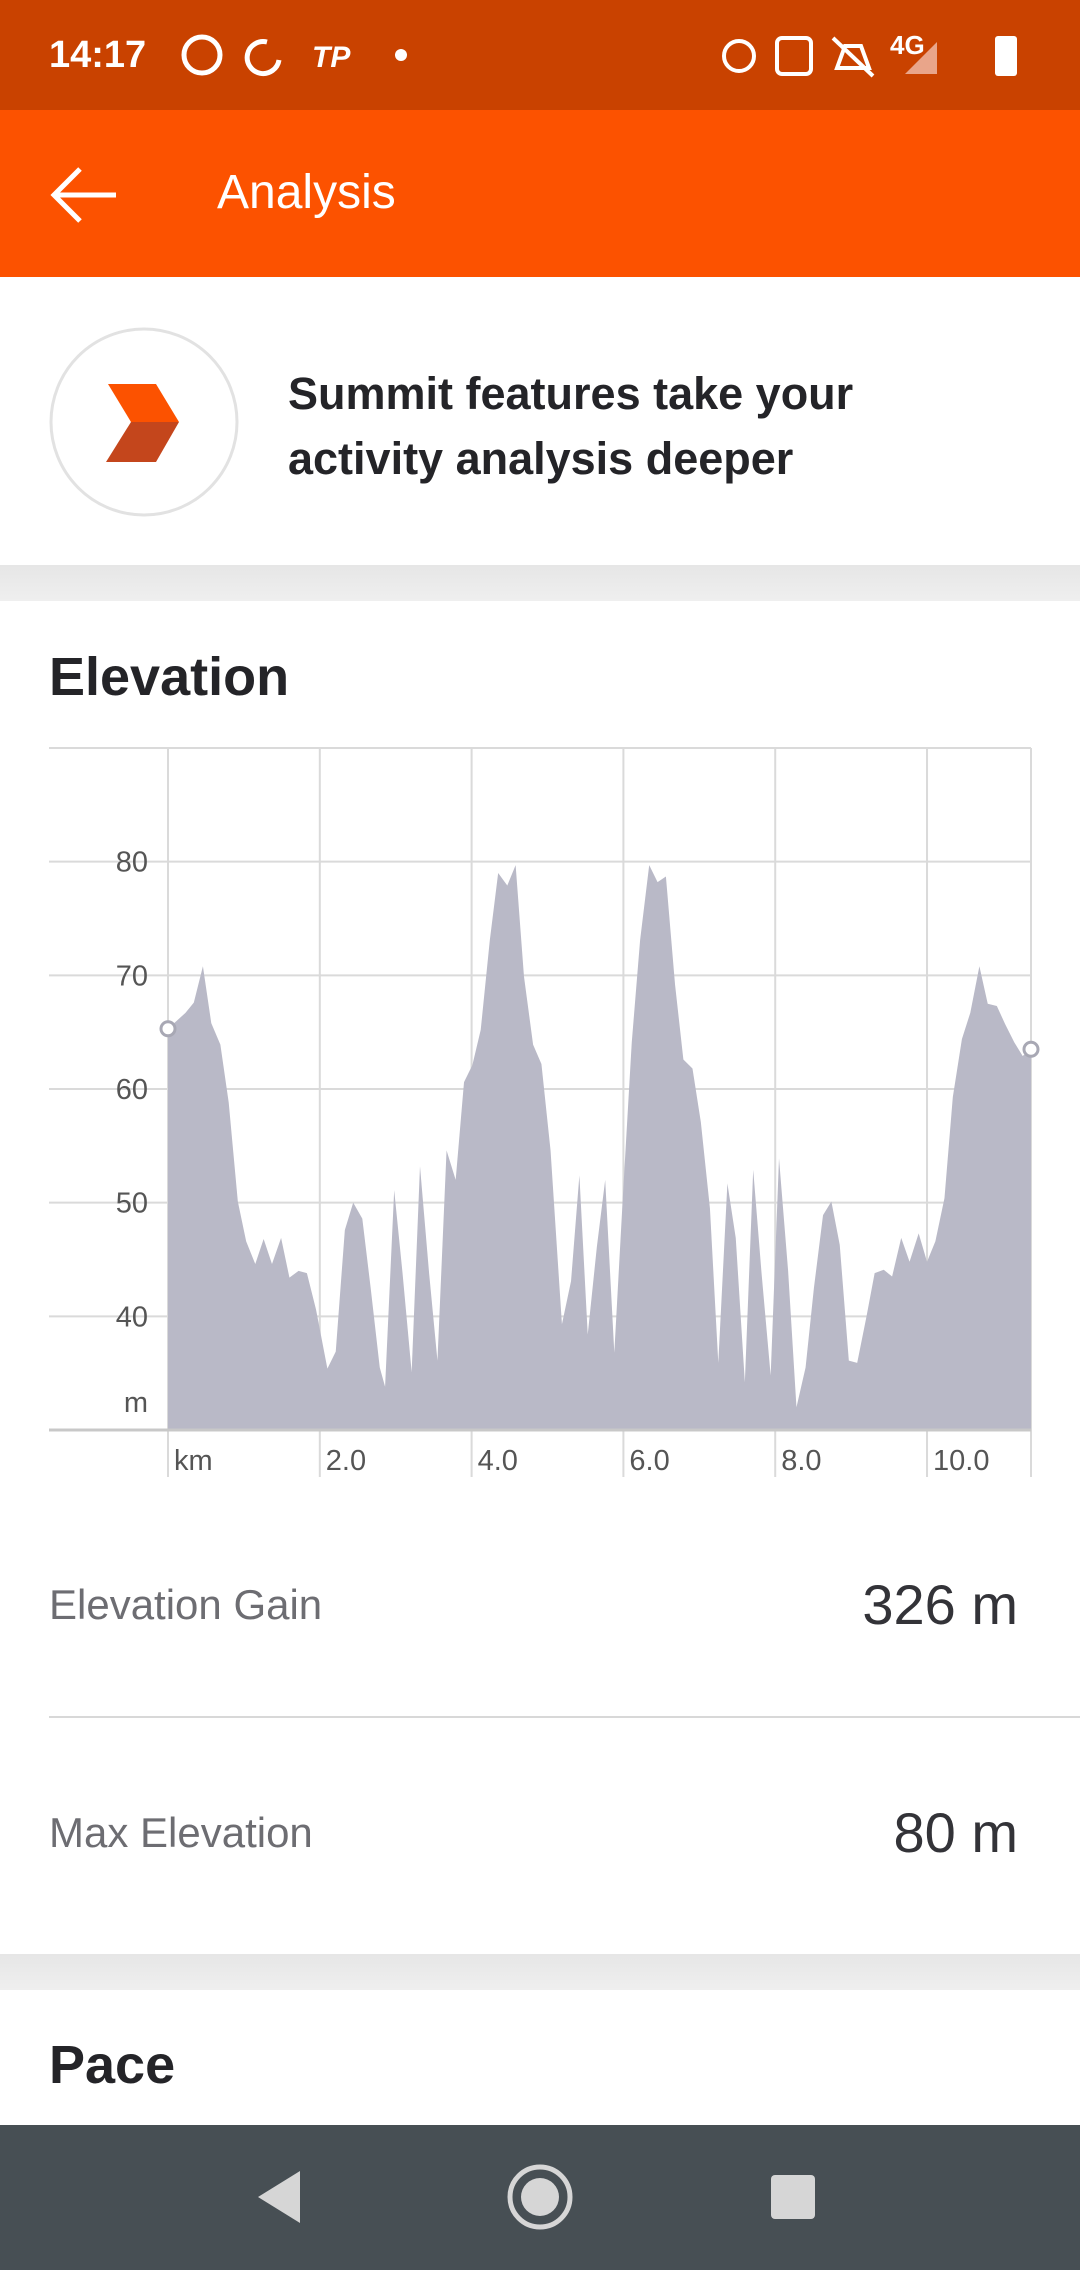  Describe the element at coordinates (540, 55) in the screenshot. I see `status-bar: 14:17 TP 4G` at that location.